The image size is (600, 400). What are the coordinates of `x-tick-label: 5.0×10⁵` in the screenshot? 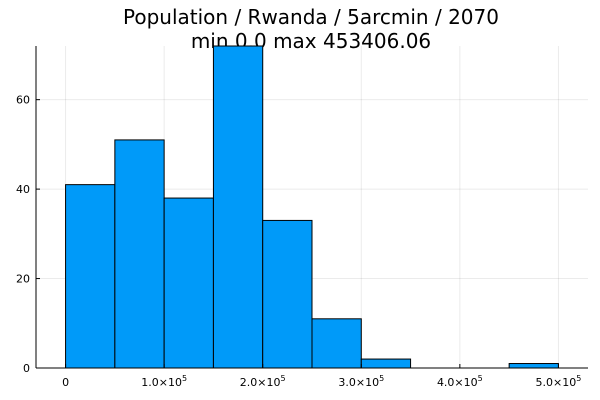 It's located at (559, 381).